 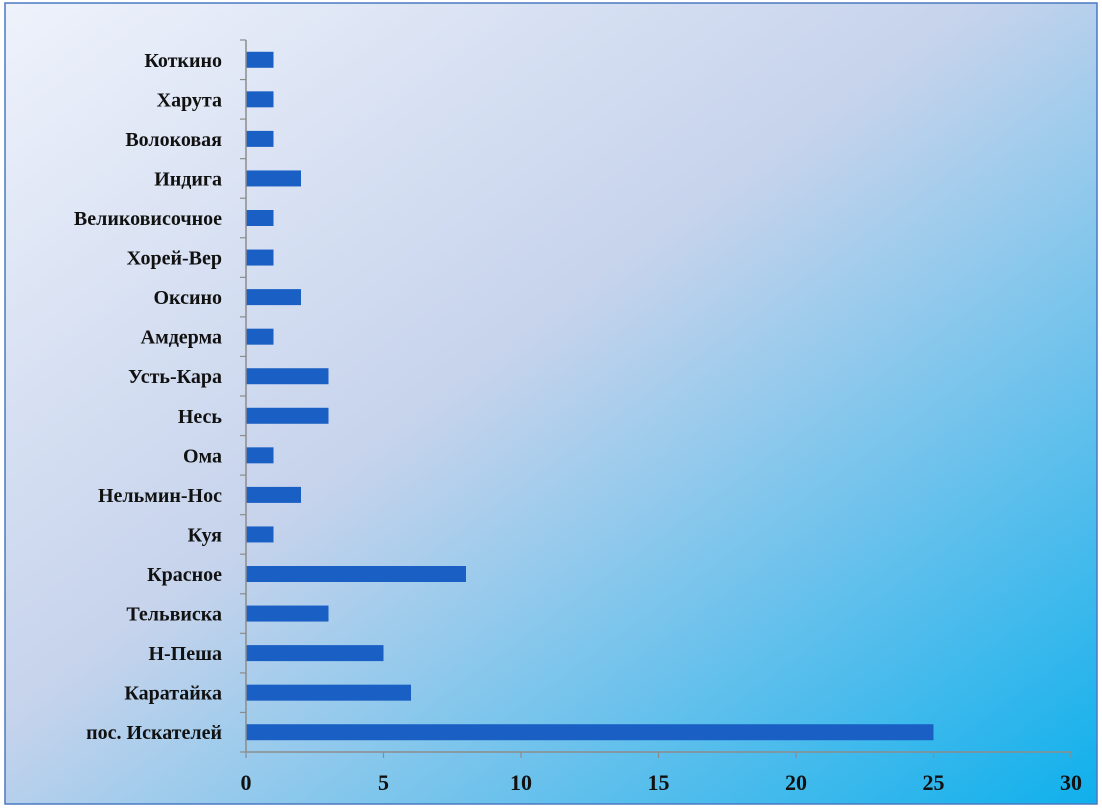 What do you see at coordinates (148, 219) in the screenshot?
I see `y-tick-label: Великовисочное` at bounding box center [148, 219].